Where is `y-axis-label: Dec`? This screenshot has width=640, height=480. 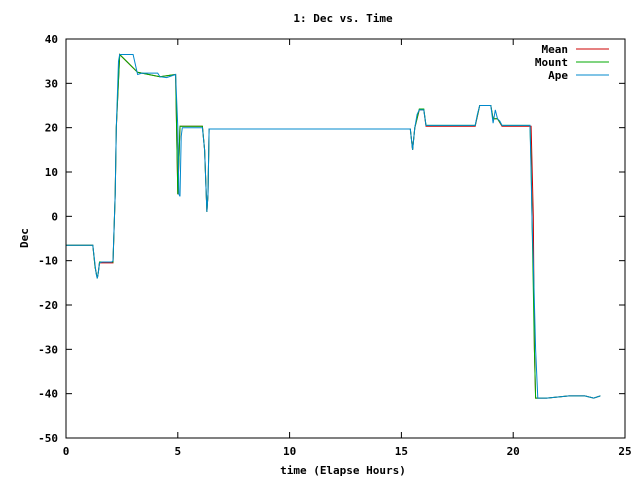
y-axis-label: Dec is located at coordinates (24, 238).